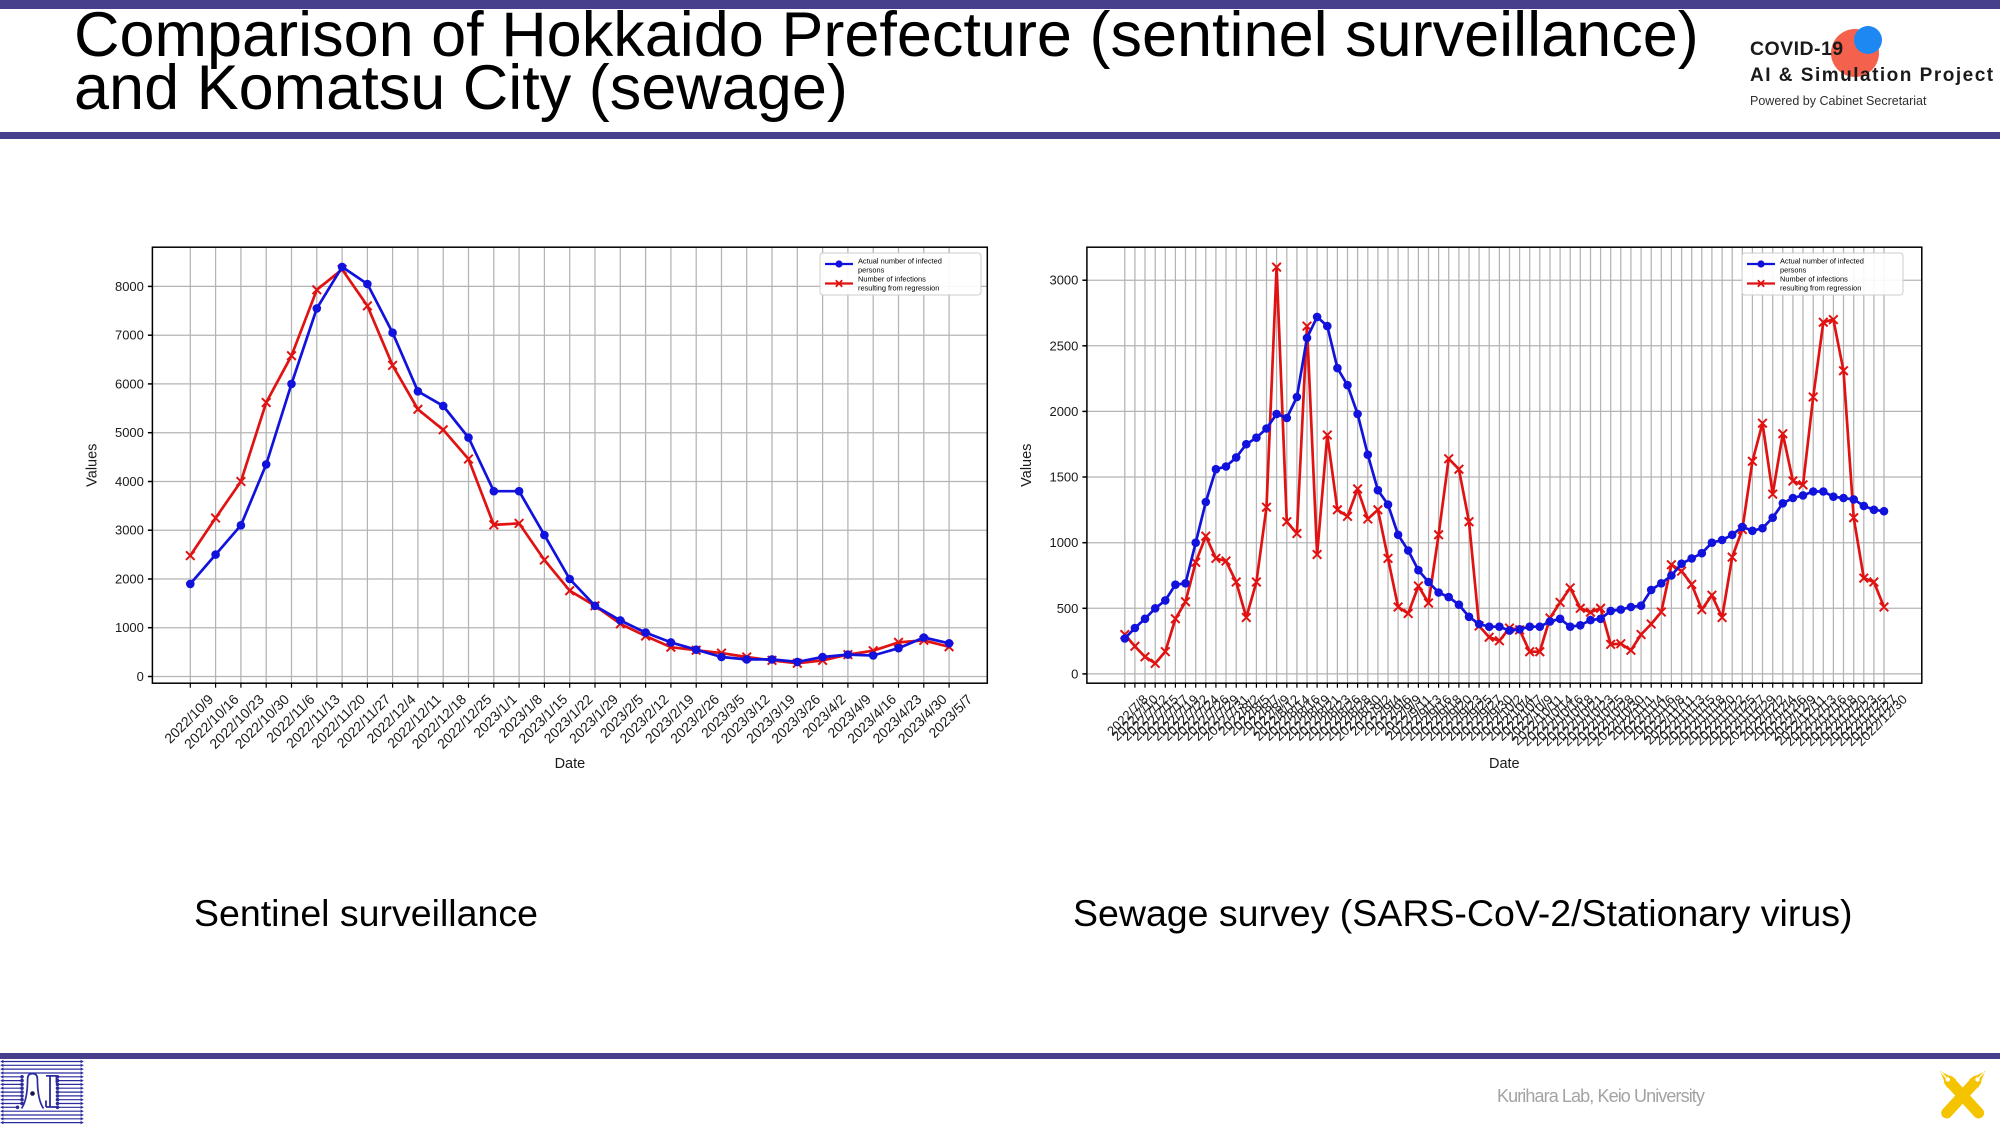 The width and height of the screenshot is (2000, 1125). I want to click on svg-text: 5000, so click(129, 432).